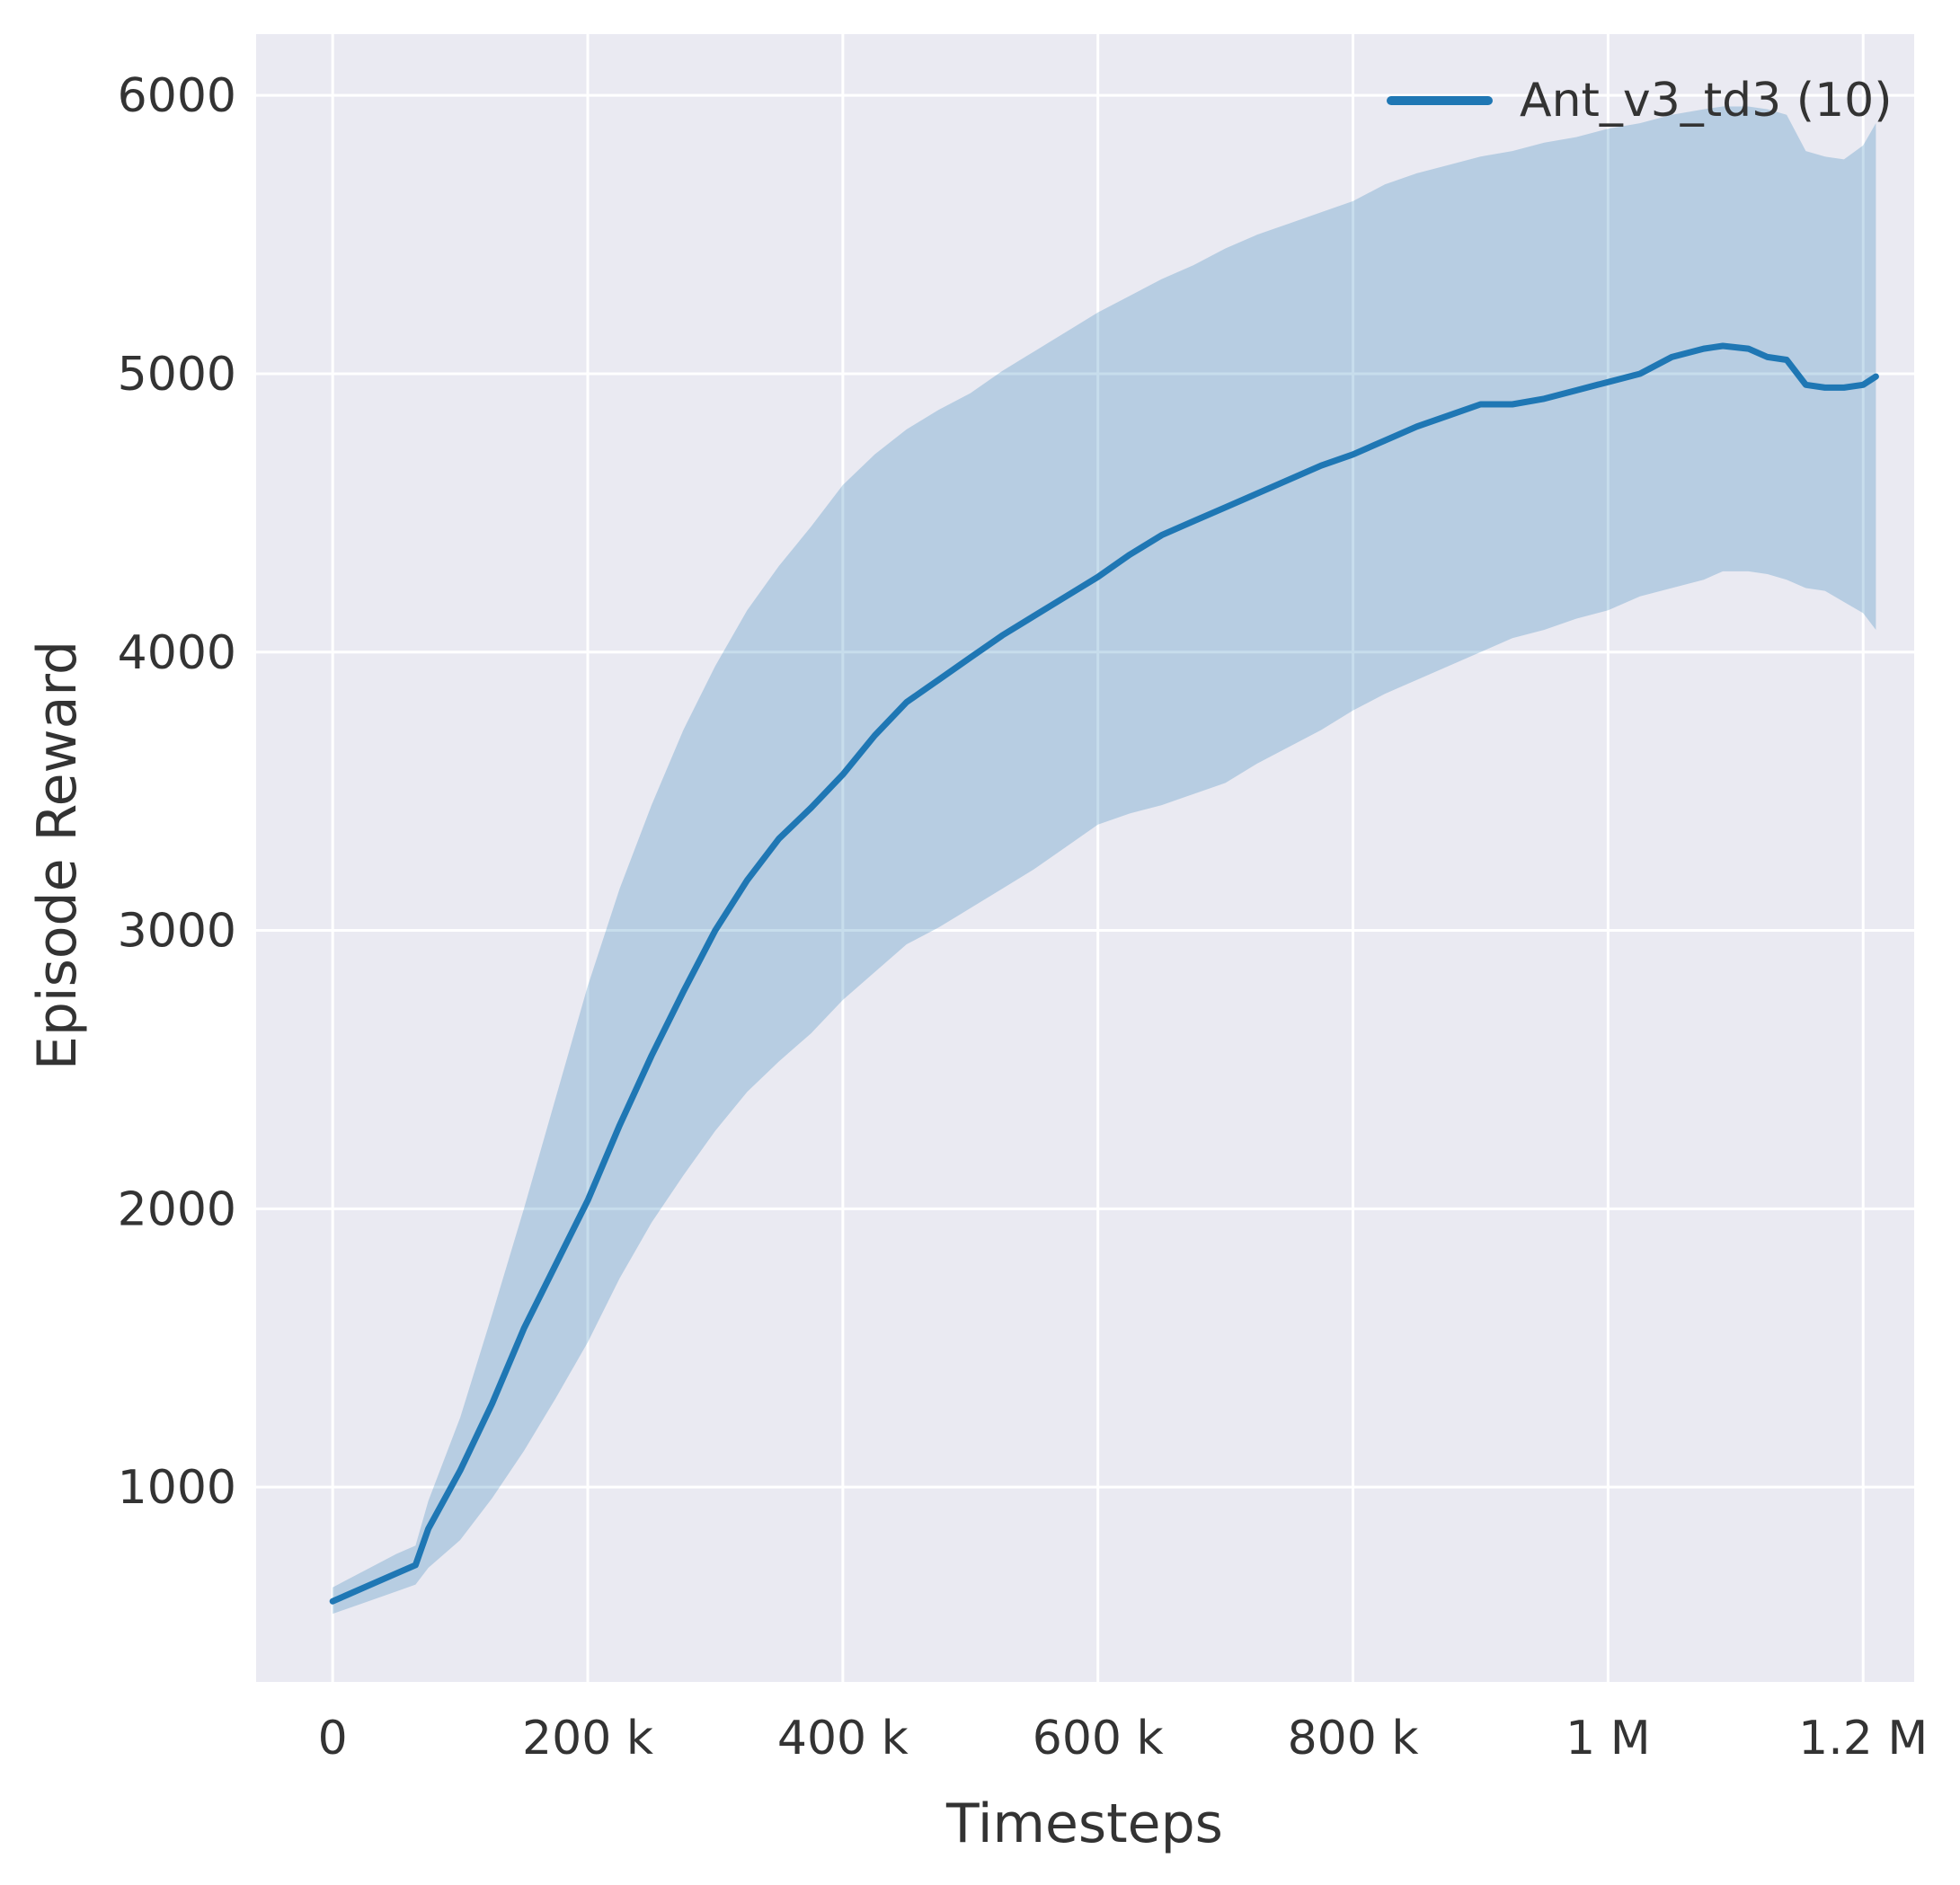 The image size is (1960, 1885). What do you see at coordinates (177, 1488) in the screenshot?
I see `y-tick-label: 1000` at bounding box center [177, 1488].